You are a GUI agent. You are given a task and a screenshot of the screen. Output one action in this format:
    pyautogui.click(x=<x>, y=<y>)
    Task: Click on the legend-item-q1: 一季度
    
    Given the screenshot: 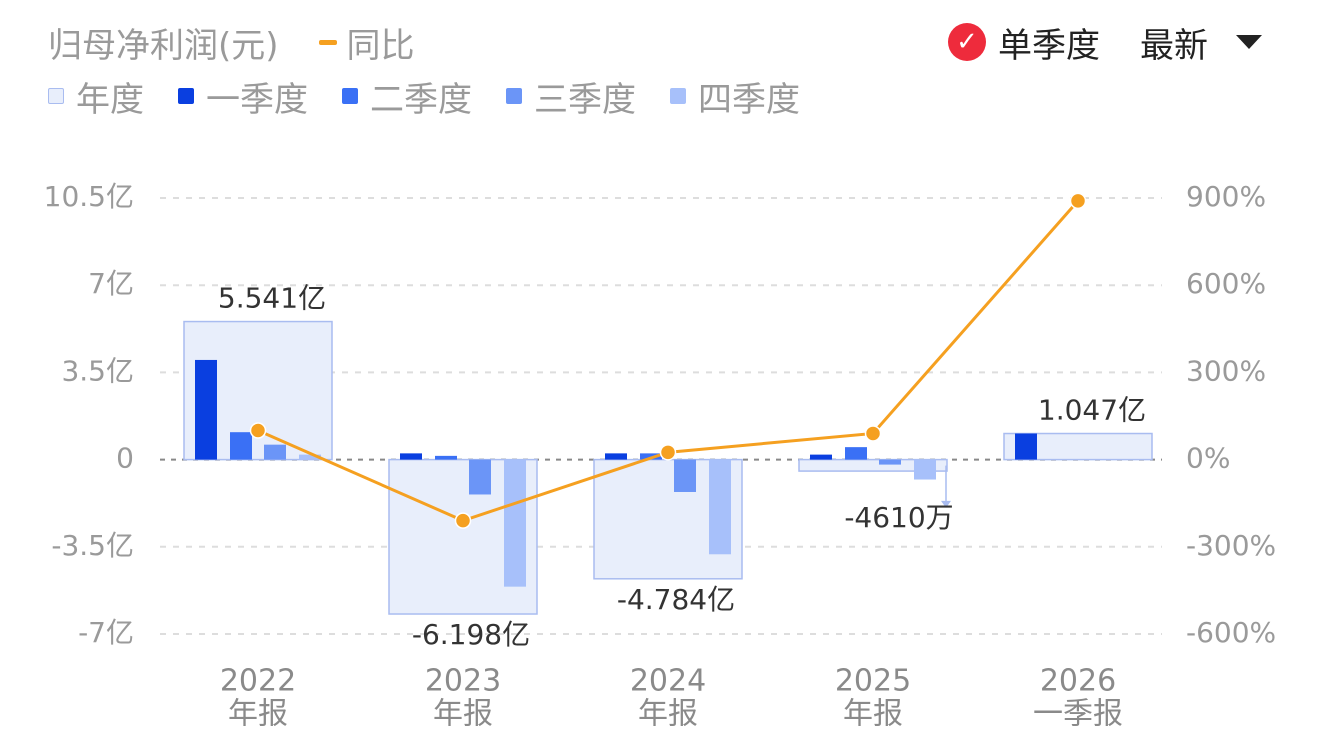 What is the action you would take?
    pyautogui.click(x=243, y=96)
    